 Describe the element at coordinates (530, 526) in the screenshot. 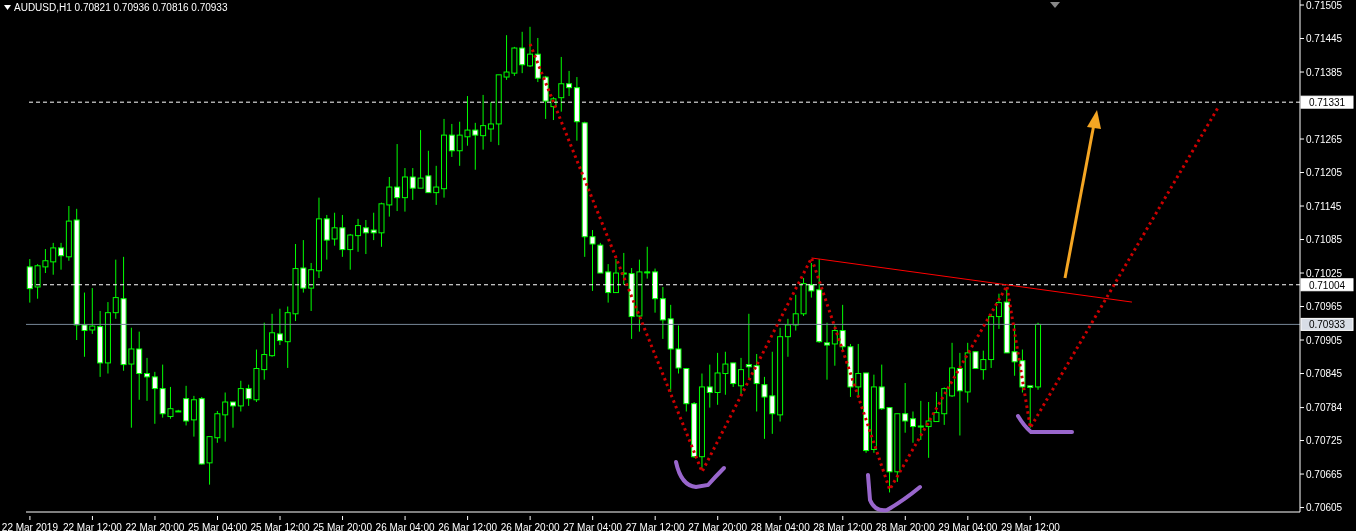

I see `x-tick-label: 26 Mar 20:00` at that location.